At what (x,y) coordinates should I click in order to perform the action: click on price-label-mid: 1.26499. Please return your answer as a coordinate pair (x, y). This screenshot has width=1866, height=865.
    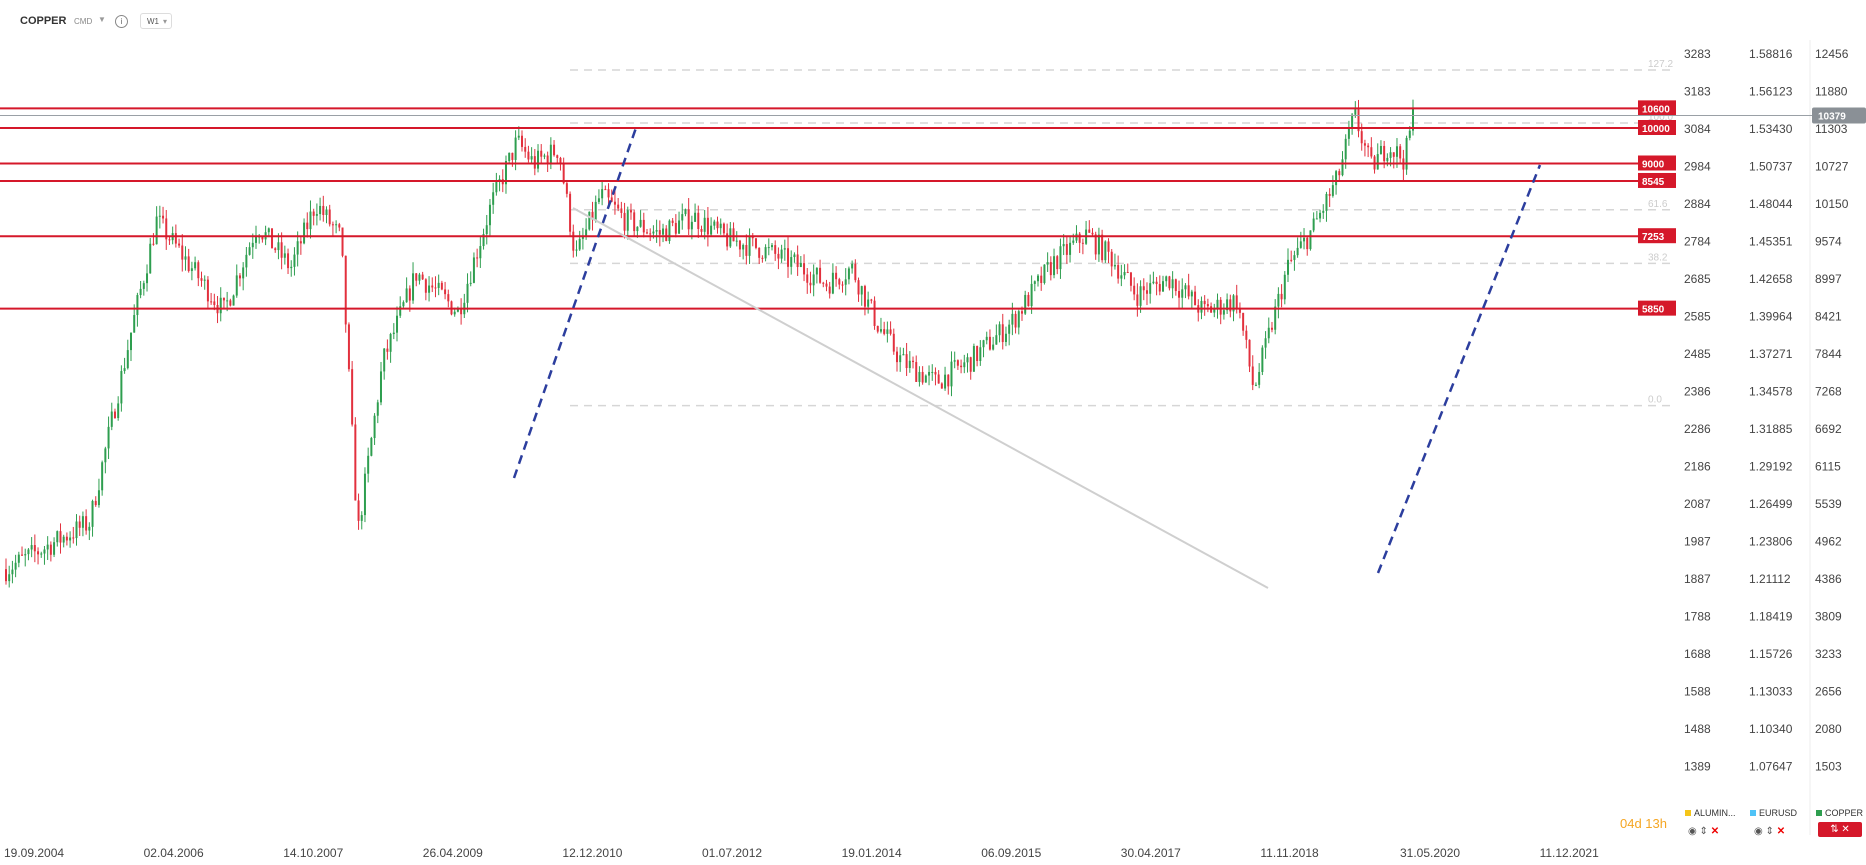
    Looking at the image, I should click on (1771, 504).